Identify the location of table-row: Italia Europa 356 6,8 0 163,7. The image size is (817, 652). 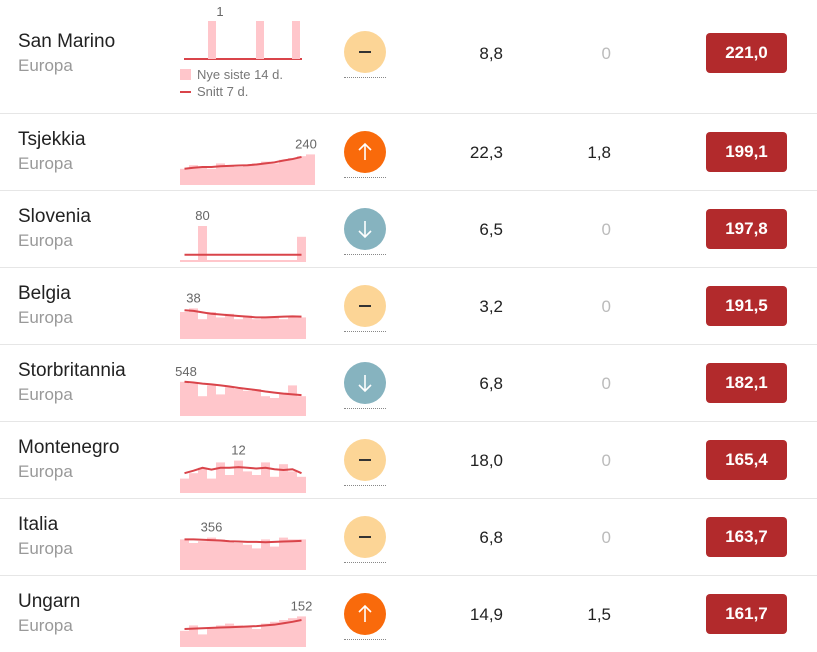
(408, 536).